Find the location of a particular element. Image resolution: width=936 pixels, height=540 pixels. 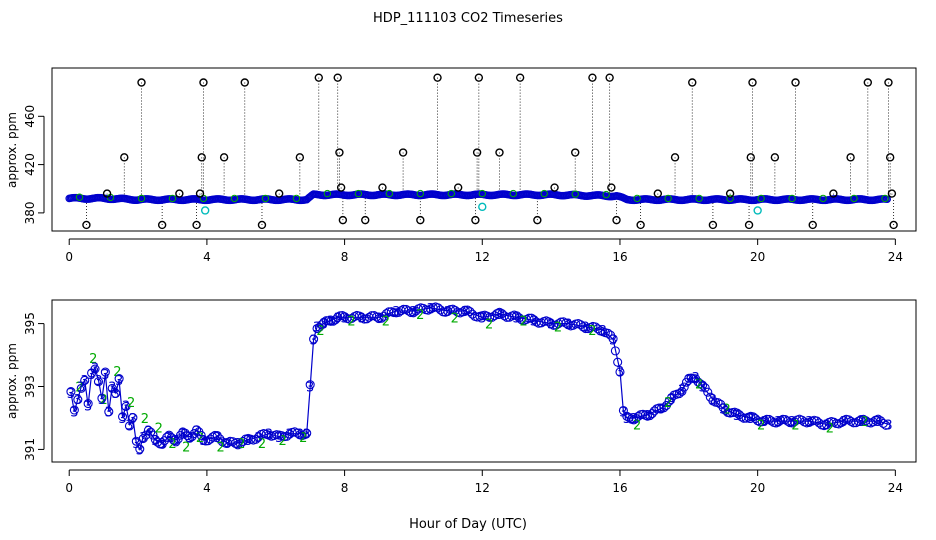

bottom-x-tick-label: 24 is located at coordinates (895, 488).